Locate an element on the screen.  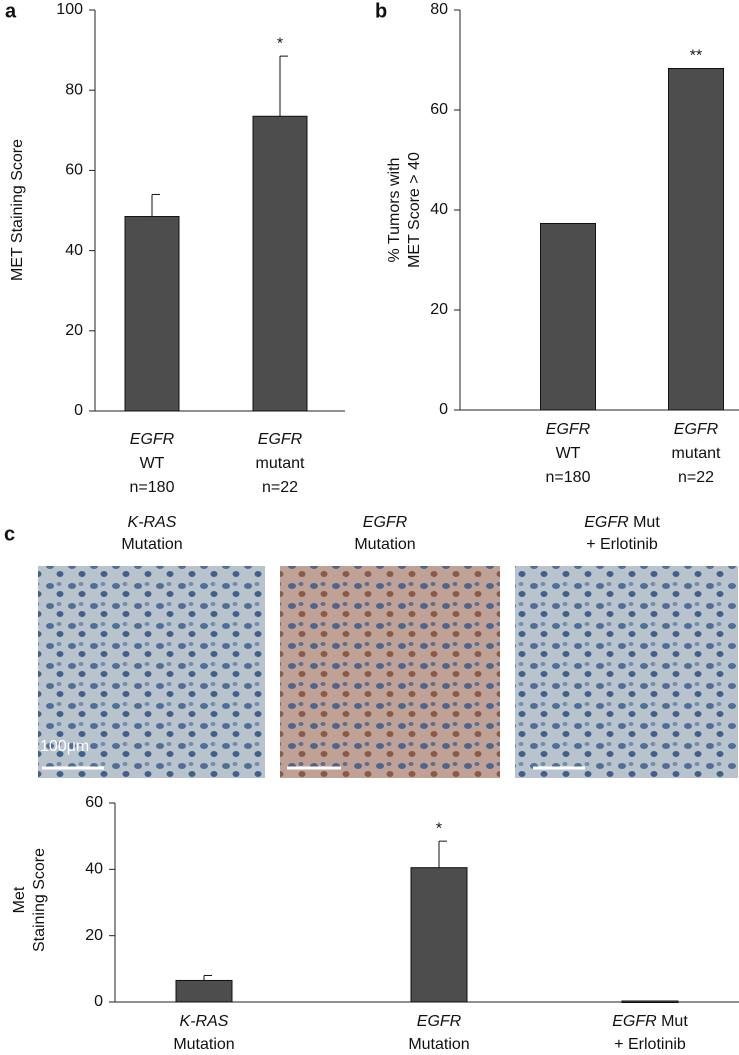
x-tick-label: EGFR Mut is located at coordinates (650, 1021).